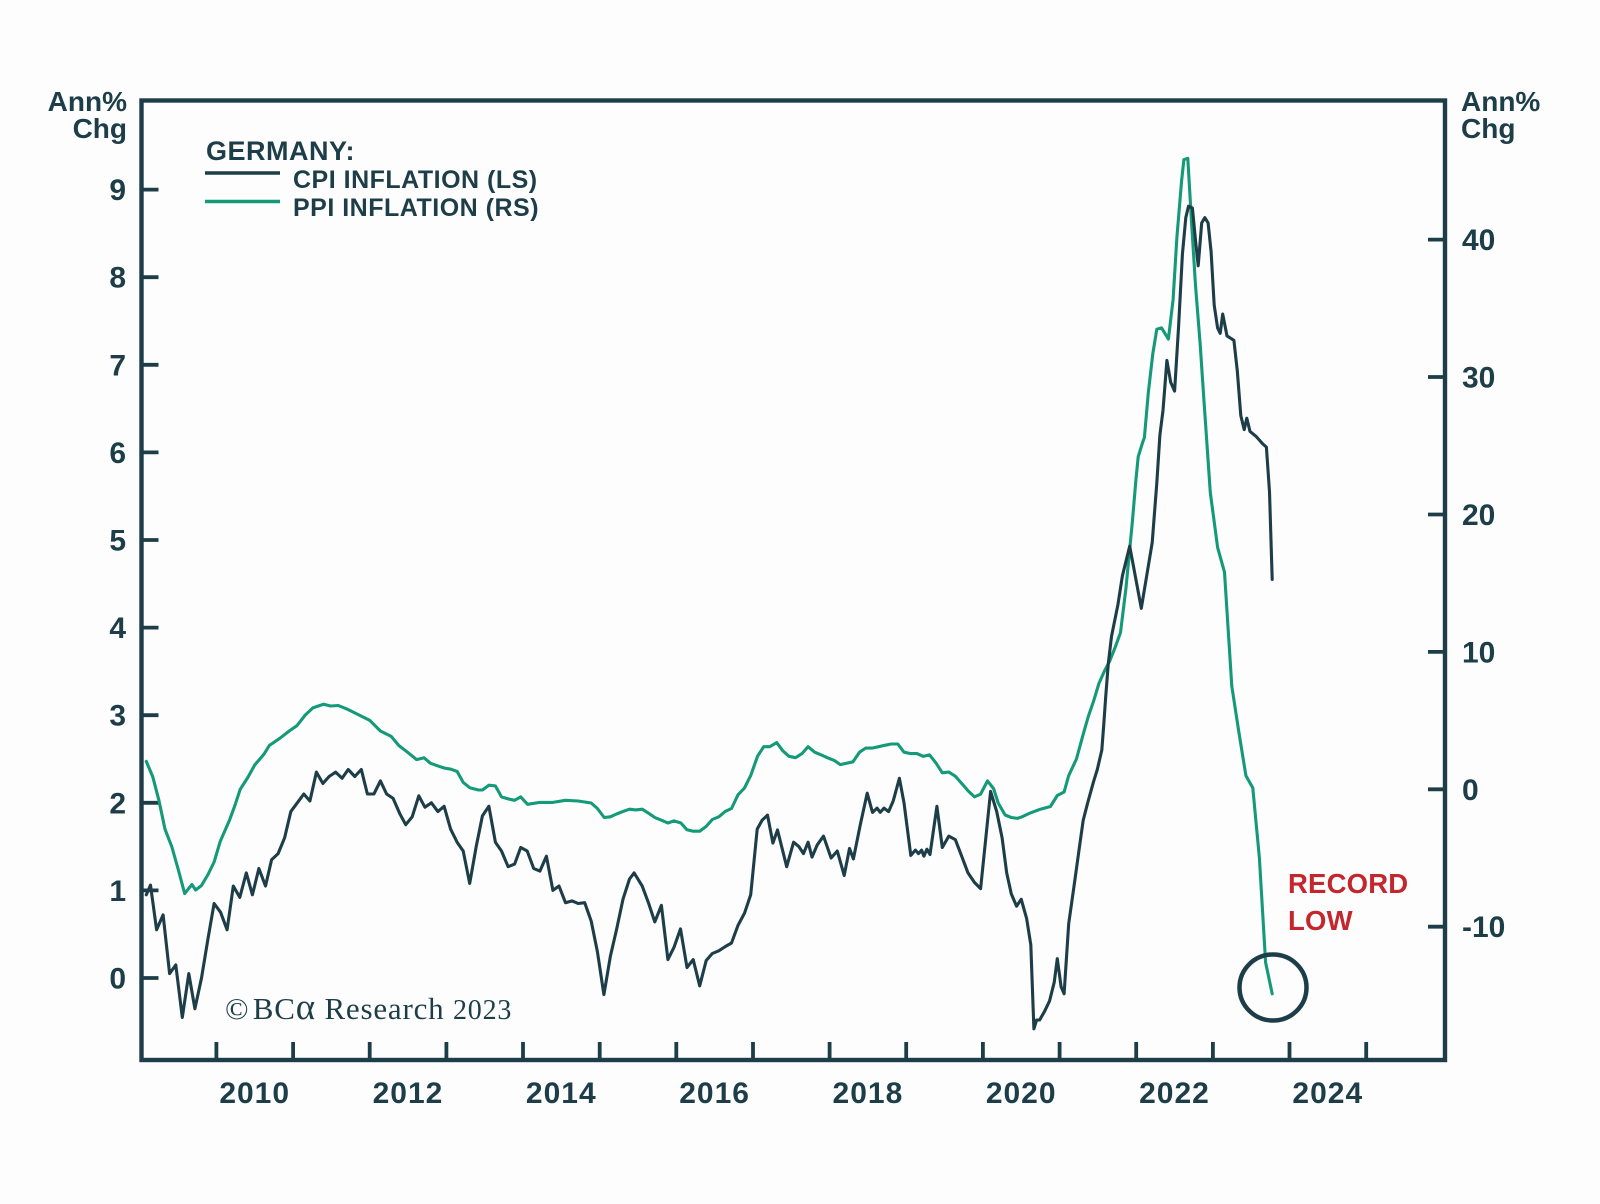 This screenshot has height=1204, width=1600. Describe the element at coordinates (117, 541) in the screenshot. I see `svg-text: 5` at that location.